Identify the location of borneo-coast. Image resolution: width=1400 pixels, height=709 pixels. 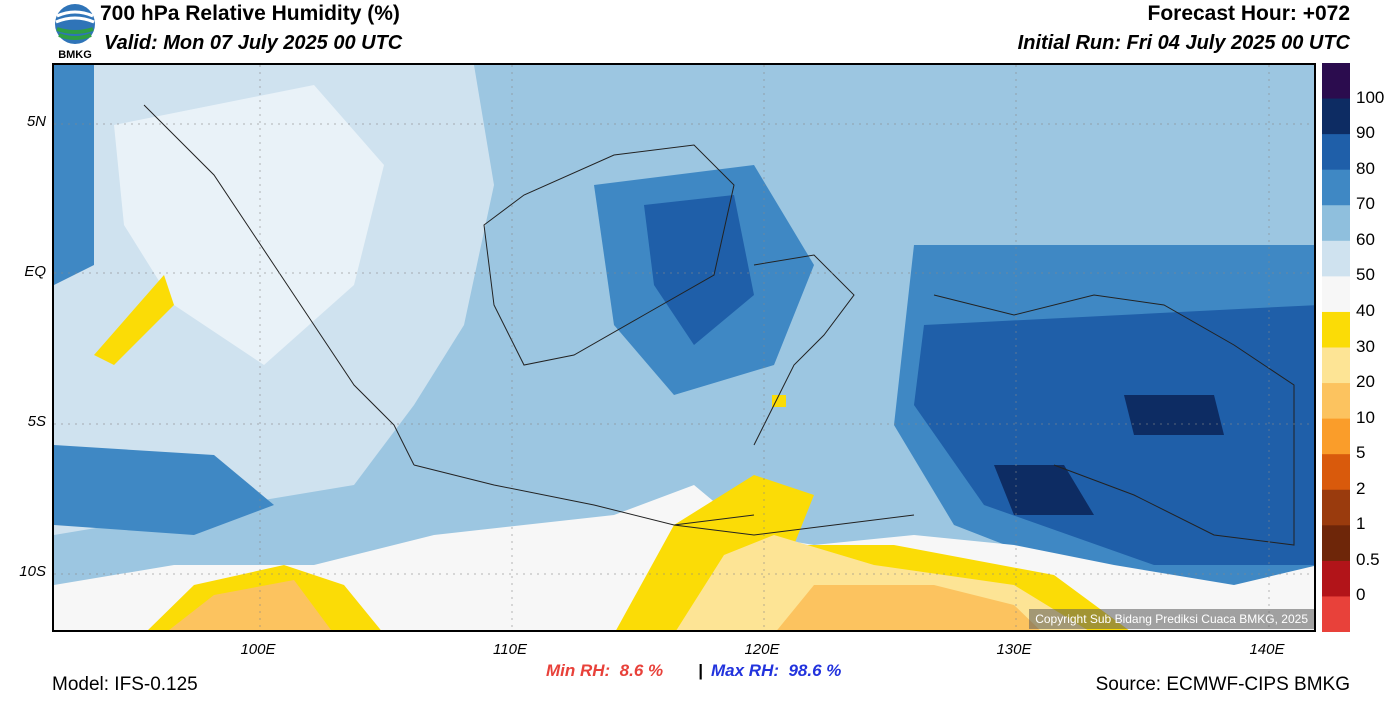
(609, 255).